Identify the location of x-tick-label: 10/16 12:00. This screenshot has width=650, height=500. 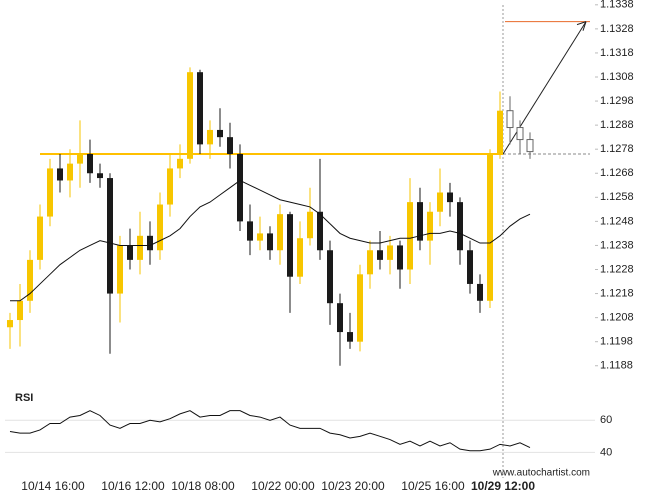
(133, 486).